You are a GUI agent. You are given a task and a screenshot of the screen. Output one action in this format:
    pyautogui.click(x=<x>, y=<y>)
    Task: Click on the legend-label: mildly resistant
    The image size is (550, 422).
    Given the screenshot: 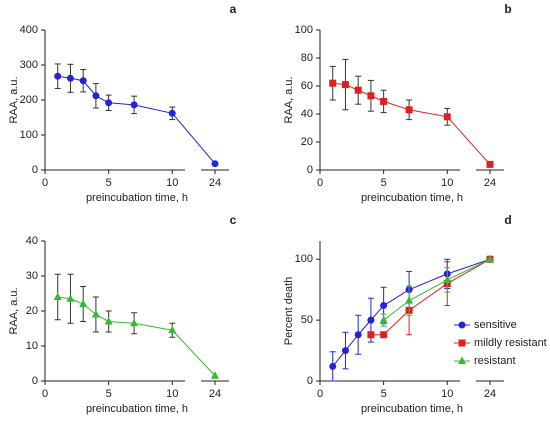 What is the action you would take?
    pyautogui.click(x=510, y=343)
    